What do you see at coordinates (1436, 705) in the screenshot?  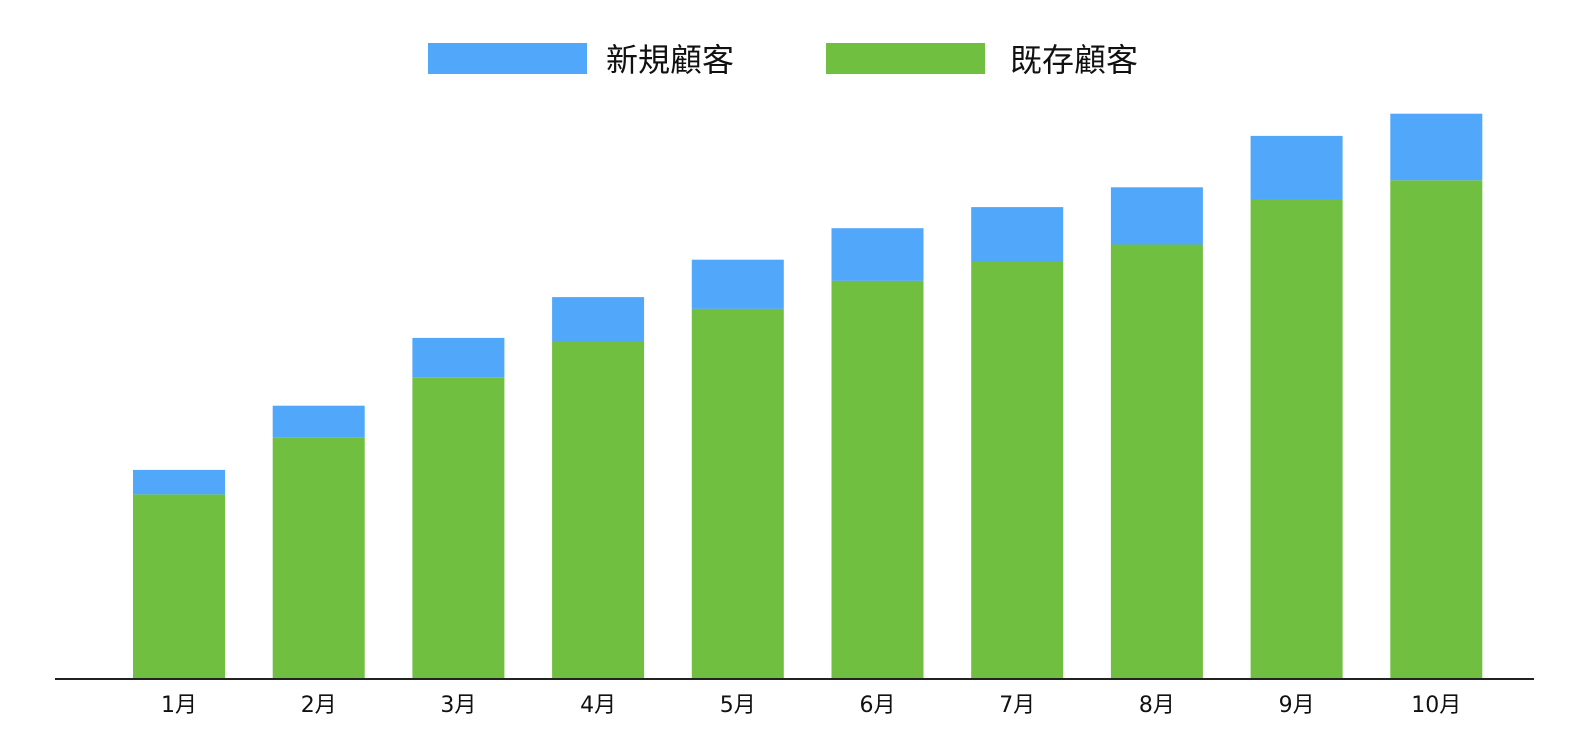 I see `x-tick-label-10: 10月` at bounding box center [1436, 705].